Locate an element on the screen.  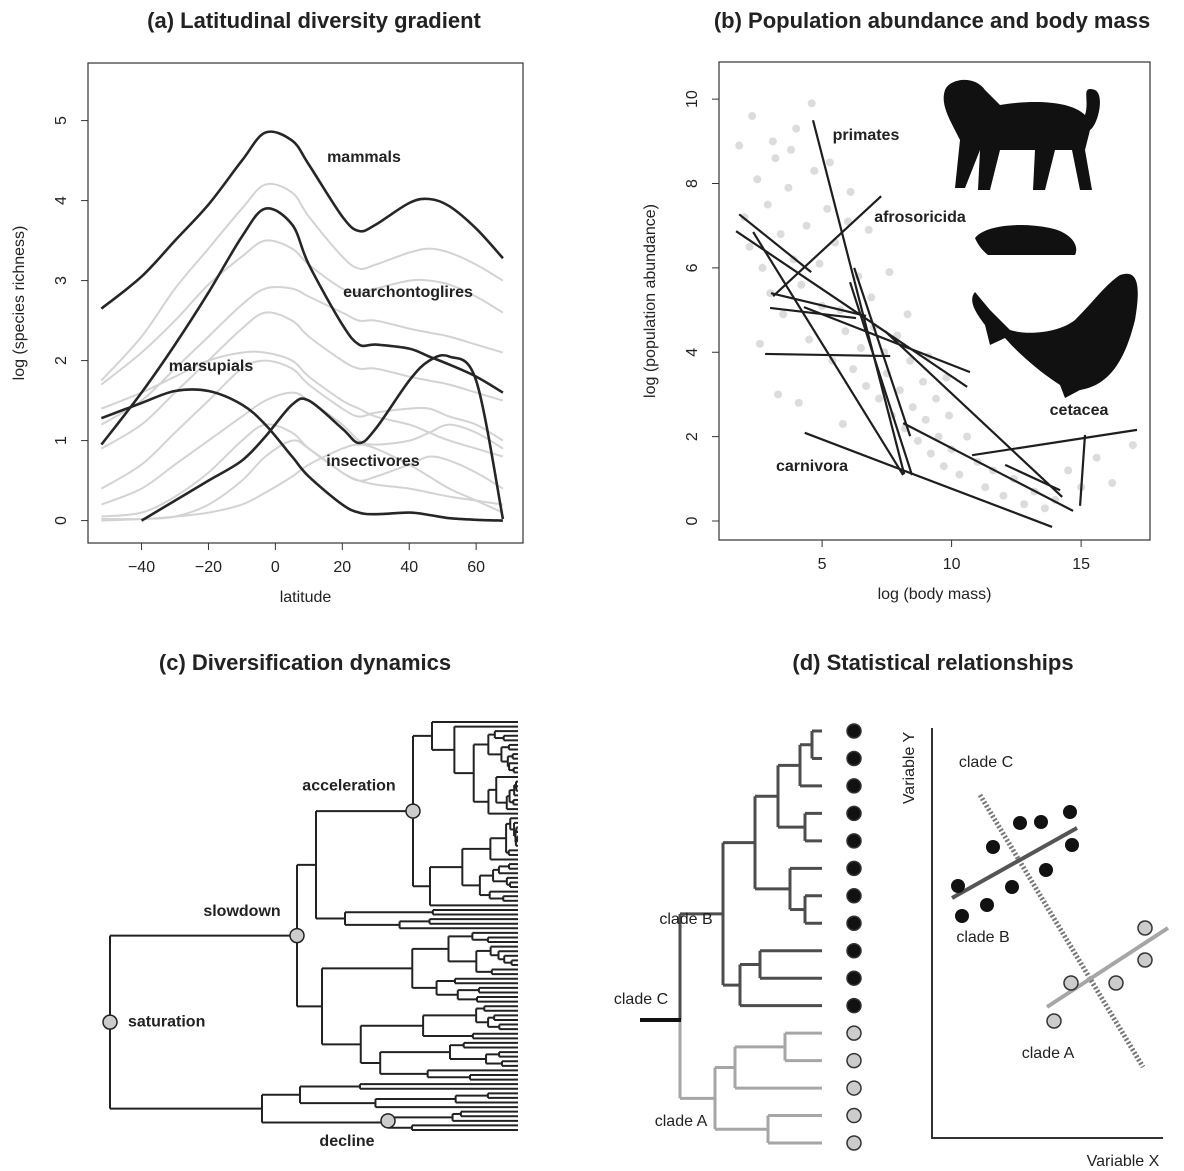
chart-title: (b) Population abundance and body mass is located at coordinates (932, 20).